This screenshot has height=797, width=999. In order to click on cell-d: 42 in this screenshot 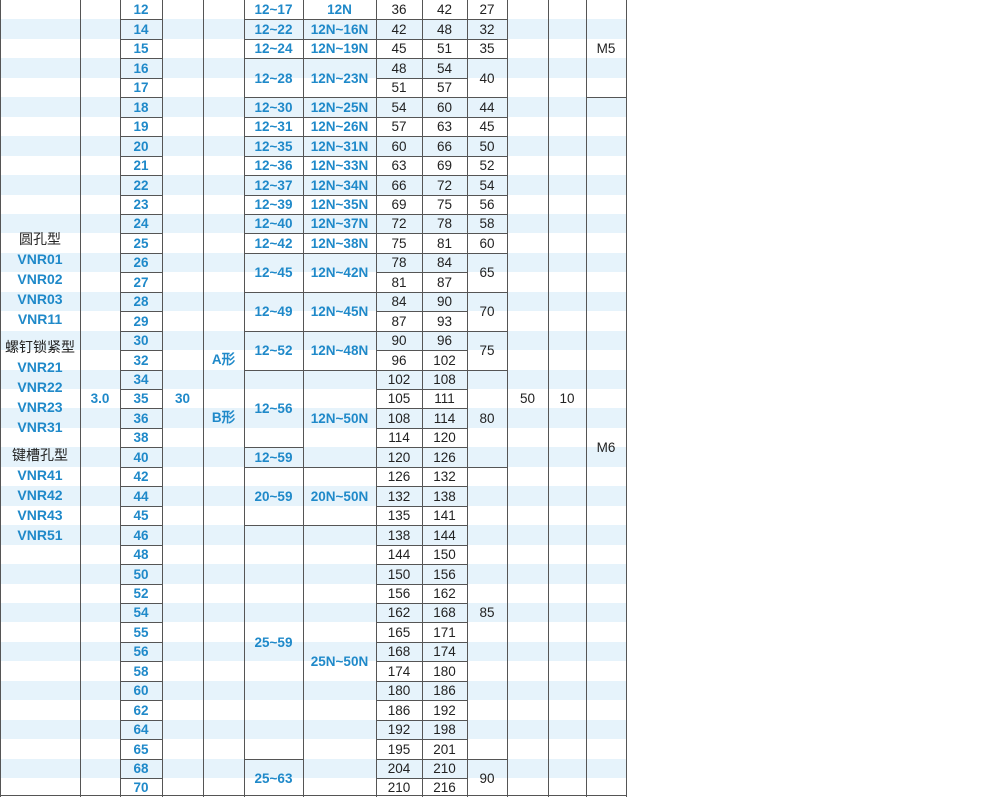, I will do `click(141, 476)`.